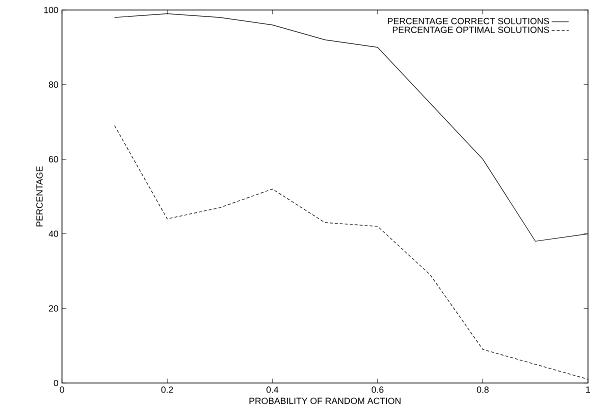 The height and width of the screenshot is (418, 595). Describe the element at coordinates (62, 389) in the screenshot. I see `x-tick-label: 0` at that location.